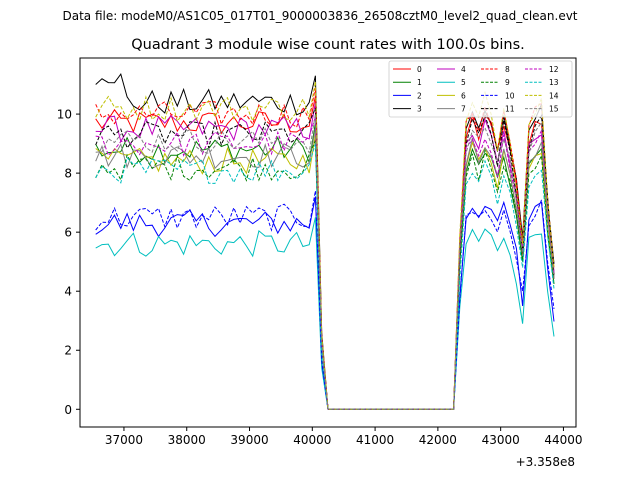  Describe the element at coordinates (554, 82) in the screenshot. I see `legend-label: 13` at that location.